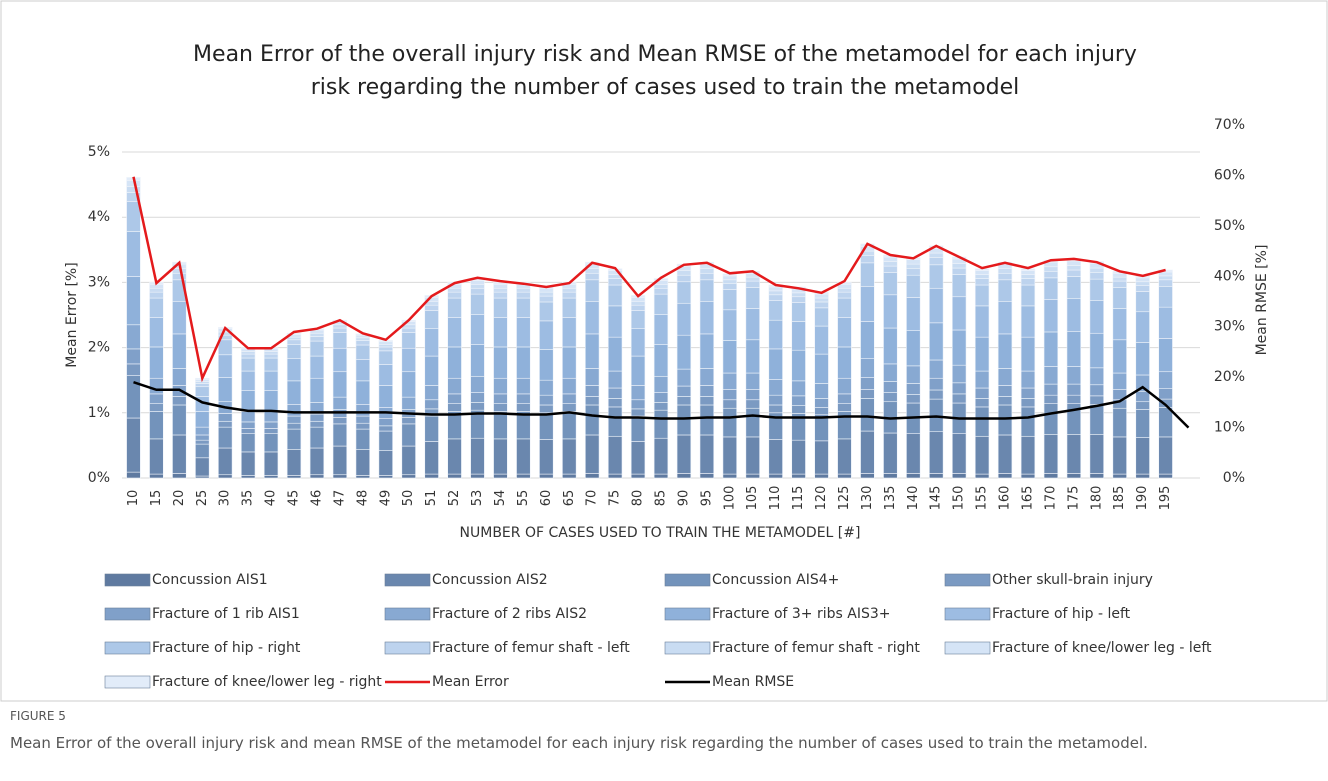 This screenshot has height=781, width=1328. What do you see at coordinates (844, 498) in the screenshot?
I see `x-tick-label: 125` at bounding box center [844, 498].